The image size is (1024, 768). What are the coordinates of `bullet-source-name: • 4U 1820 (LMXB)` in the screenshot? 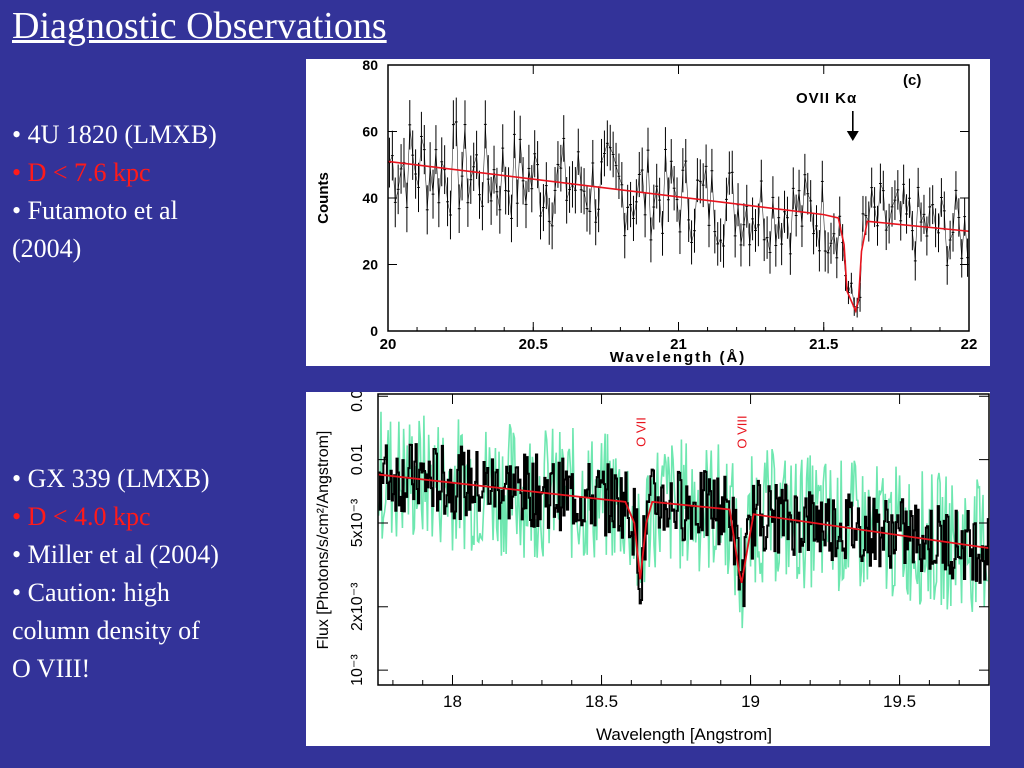 It's located at (114, 134).